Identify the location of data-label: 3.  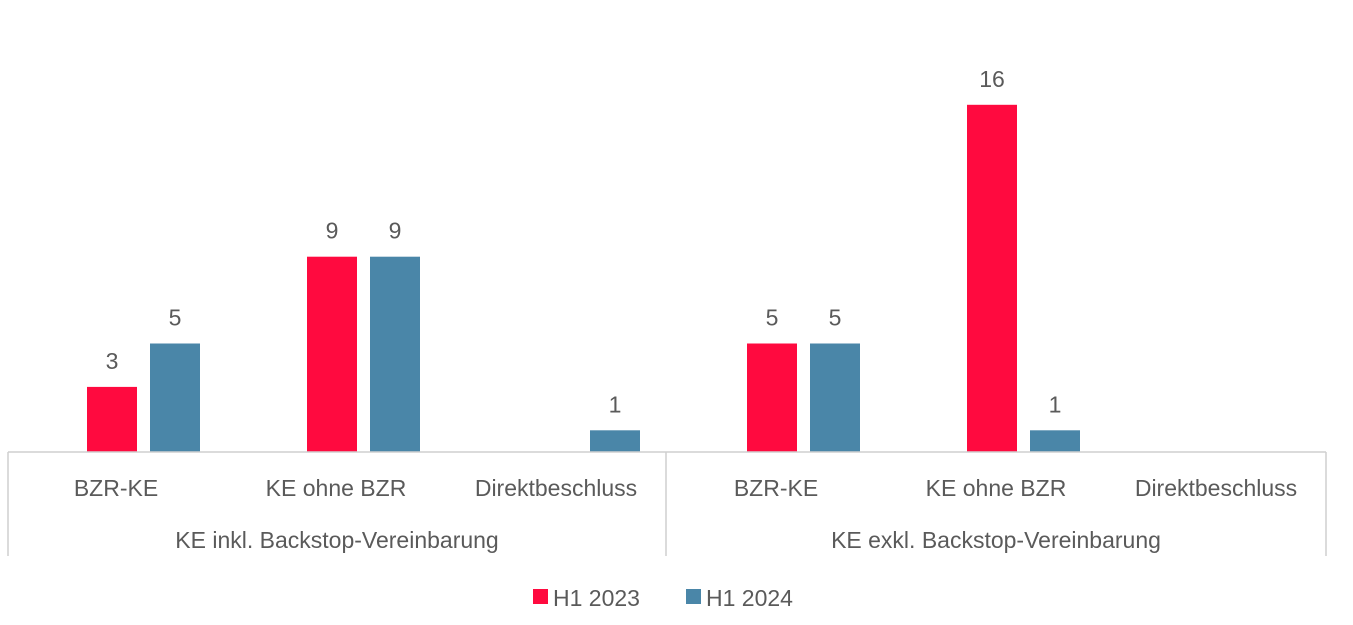
(112, 361).